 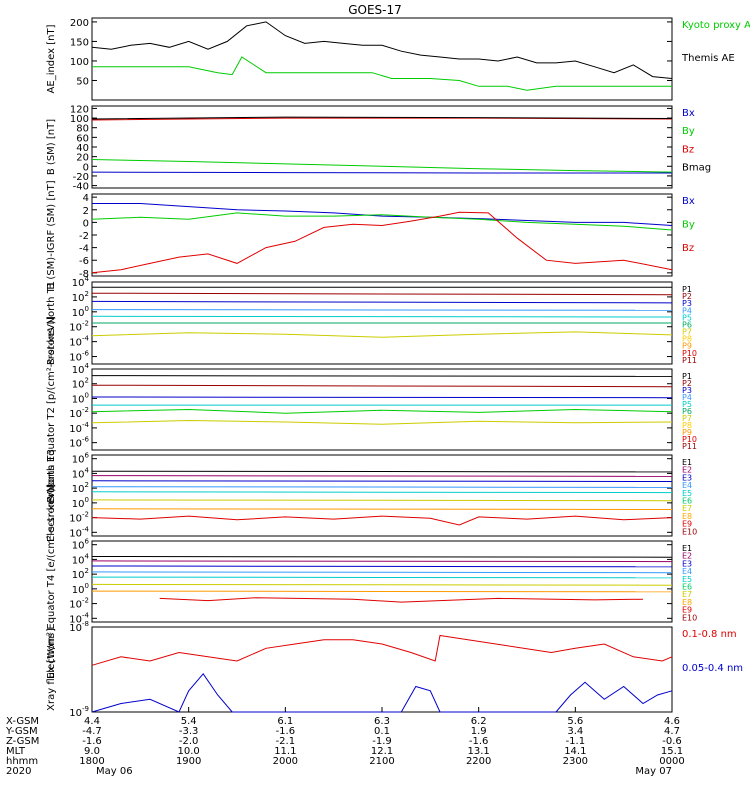 I want to click on y-tick-label: 50, so click(x=82, y=81).